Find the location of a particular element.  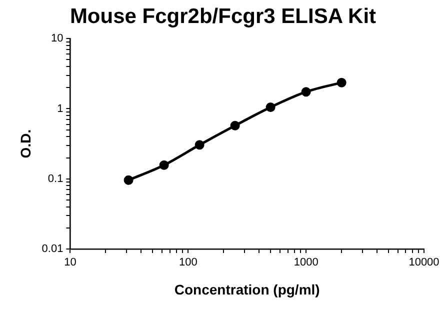

x-tick-label: 10 is located at coordinates (70, 262).